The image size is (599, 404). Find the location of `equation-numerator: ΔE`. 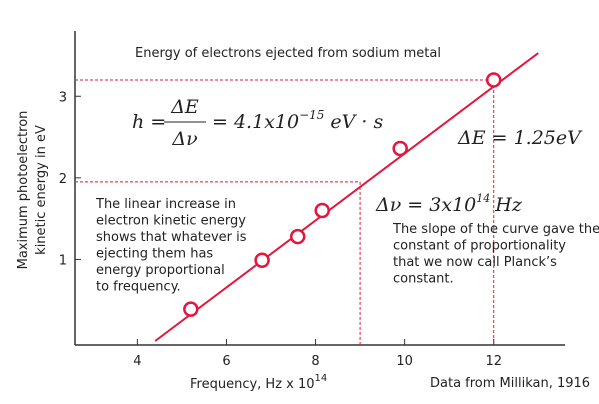

equation-numerator: ΔE is located at coordinates (184, 107).